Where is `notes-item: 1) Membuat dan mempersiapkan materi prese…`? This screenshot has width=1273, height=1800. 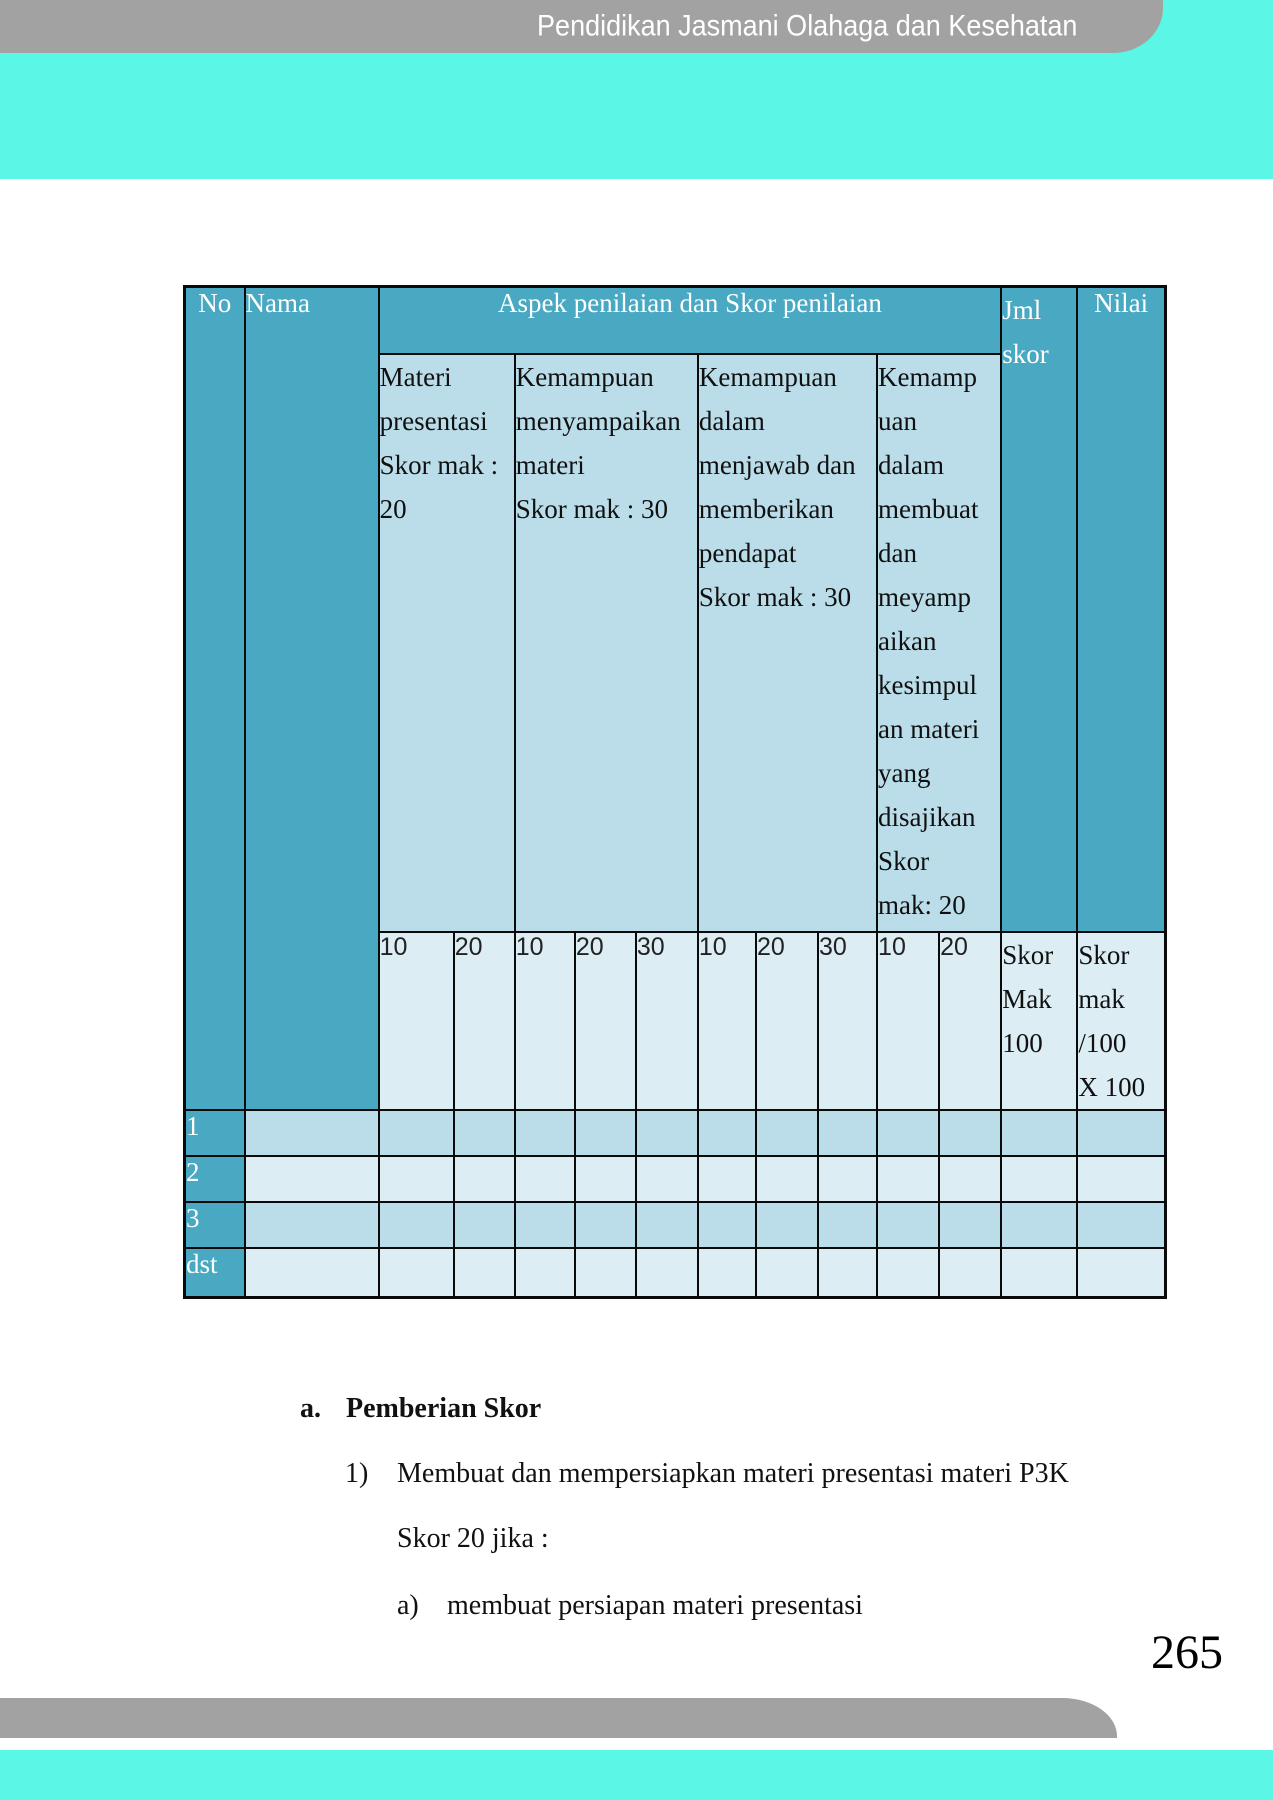
notes-item: 1) Membuat dan mempersiapkan materi prese… is located at coordinates (707, 1474).